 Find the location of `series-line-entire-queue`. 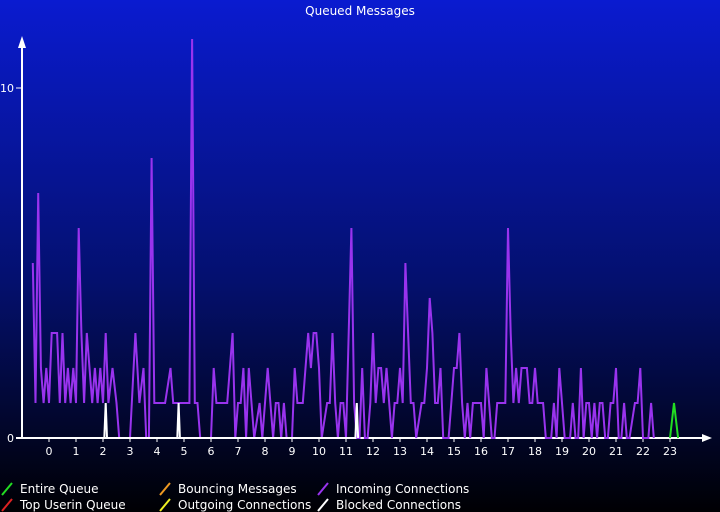

series-line-entire-queue is located at coordinates (674, 420).